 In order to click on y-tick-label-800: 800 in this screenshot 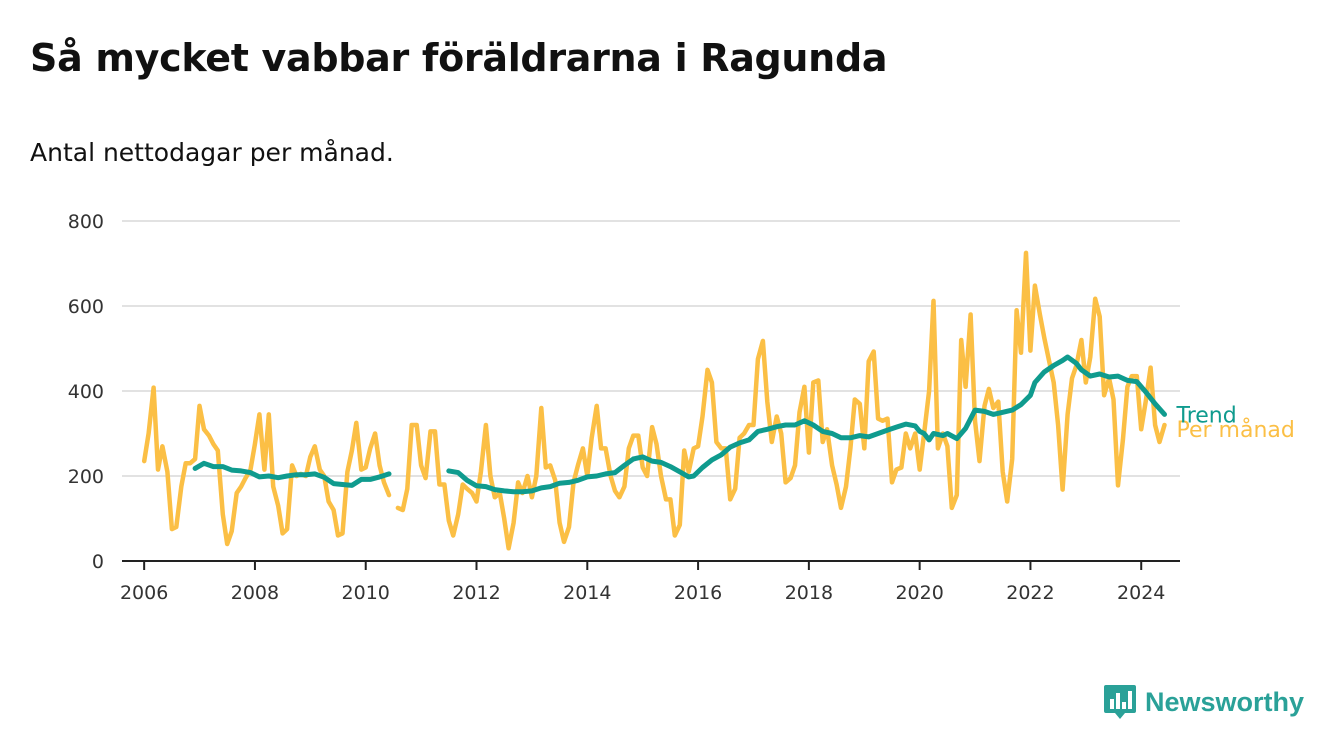, I will do `click(86, 222)`.